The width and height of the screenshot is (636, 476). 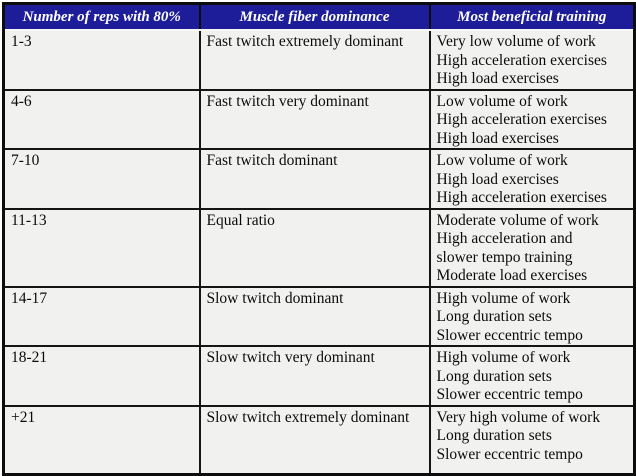 What do you see at coordinates (504, 257) in the screenshot?
I see `training-line: slower tempo training` at bounding box center [504, 257].